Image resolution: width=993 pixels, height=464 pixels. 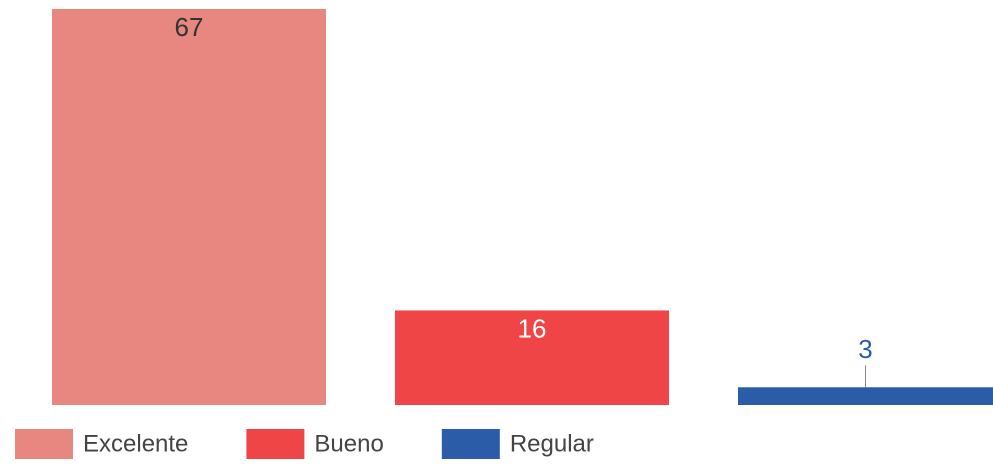 I want to click on legend-label: Excelente, so click(x=135, y=443).